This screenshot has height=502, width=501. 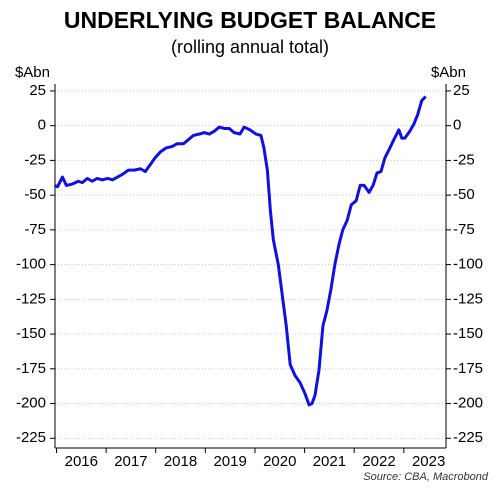 What do you see at coordinates (31, 403) in the screenshot?
I see `y-tick-label: -200` at bounding box center [31, 403].